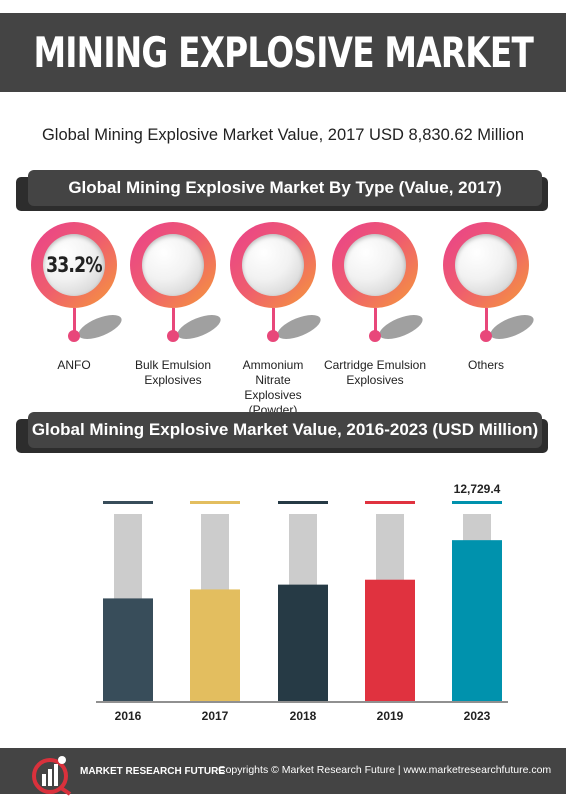 The width and height of the screenshot is (566, 800). Describe the element at coordinates (128, 502) in the screenshot. I see `bar-cap-2016` at that location.